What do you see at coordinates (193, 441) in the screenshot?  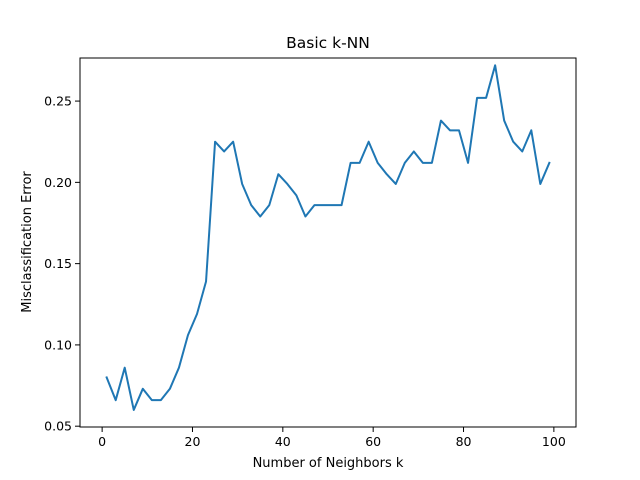 I see `x-tick-label: 20` at bounding box center [193, 441].